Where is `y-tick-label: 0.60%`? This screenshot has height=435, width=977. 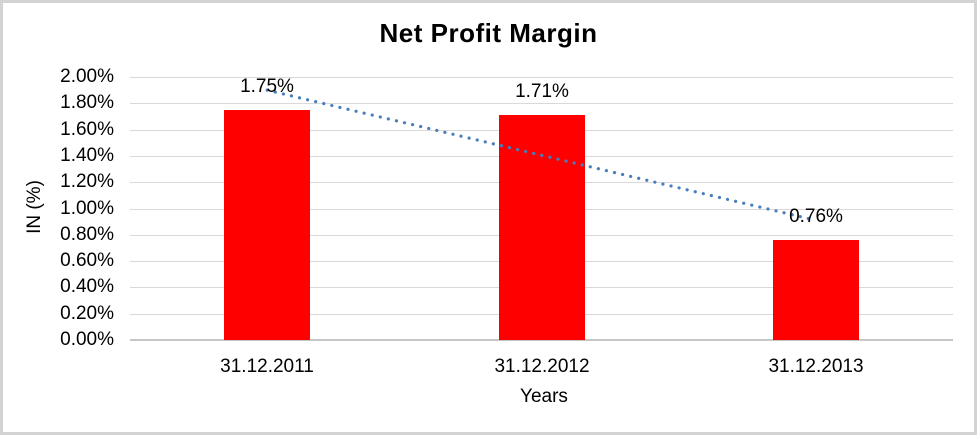 y-tick-label: 0.60% is located at coordinates (87, 260).